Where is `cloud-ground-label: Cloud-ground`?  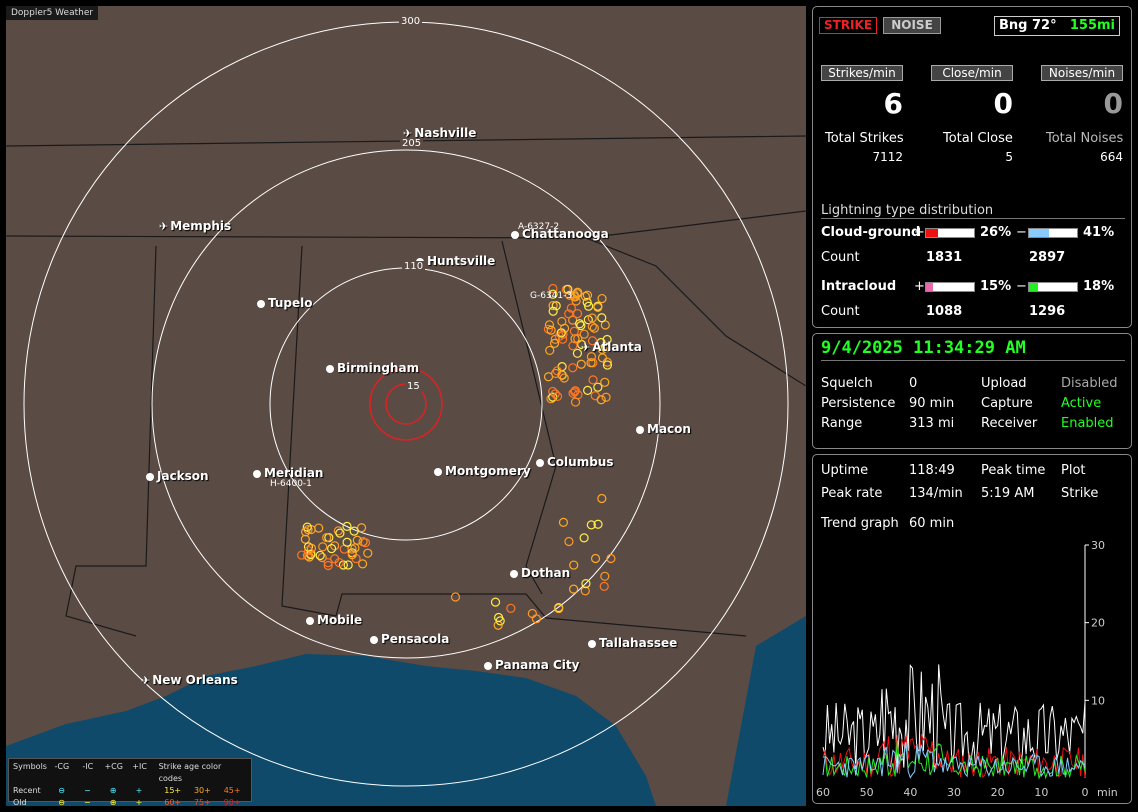 cloud-ground-label: Cloud-ground is located at coordinates (871, 232).